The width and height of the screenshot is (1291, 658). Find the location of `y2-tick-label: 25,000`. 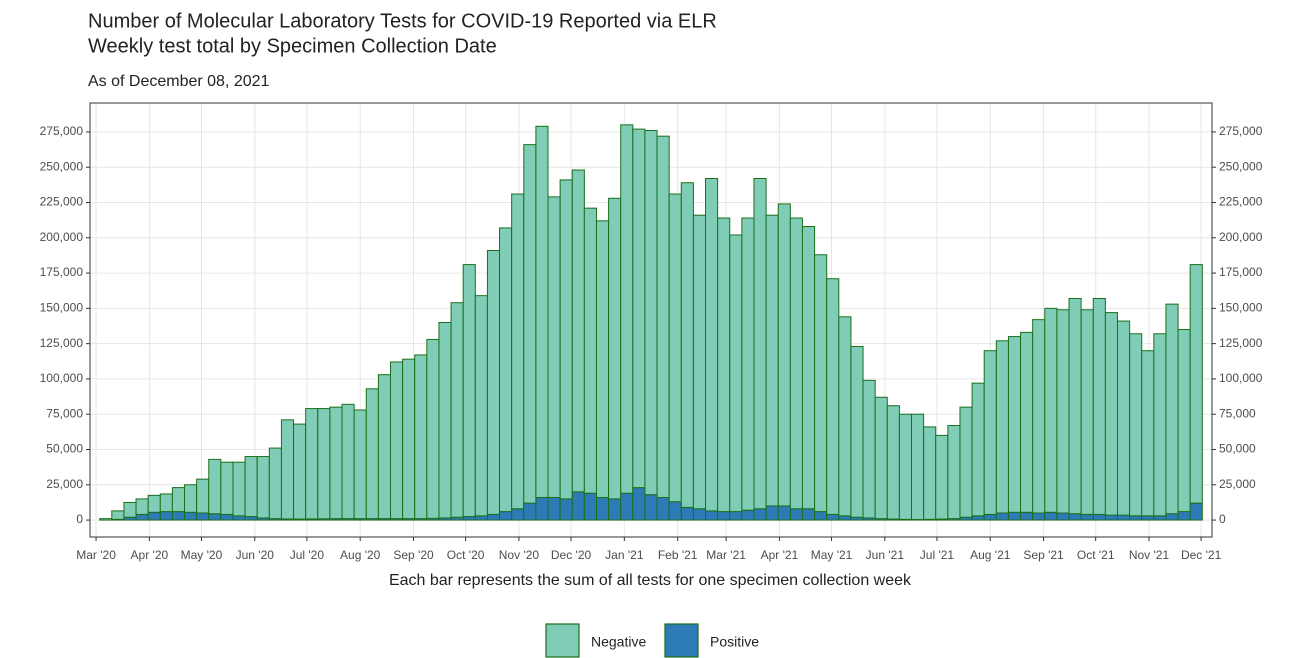

y2-tick-label: 25,000 is located at coordinates (1237, 484).